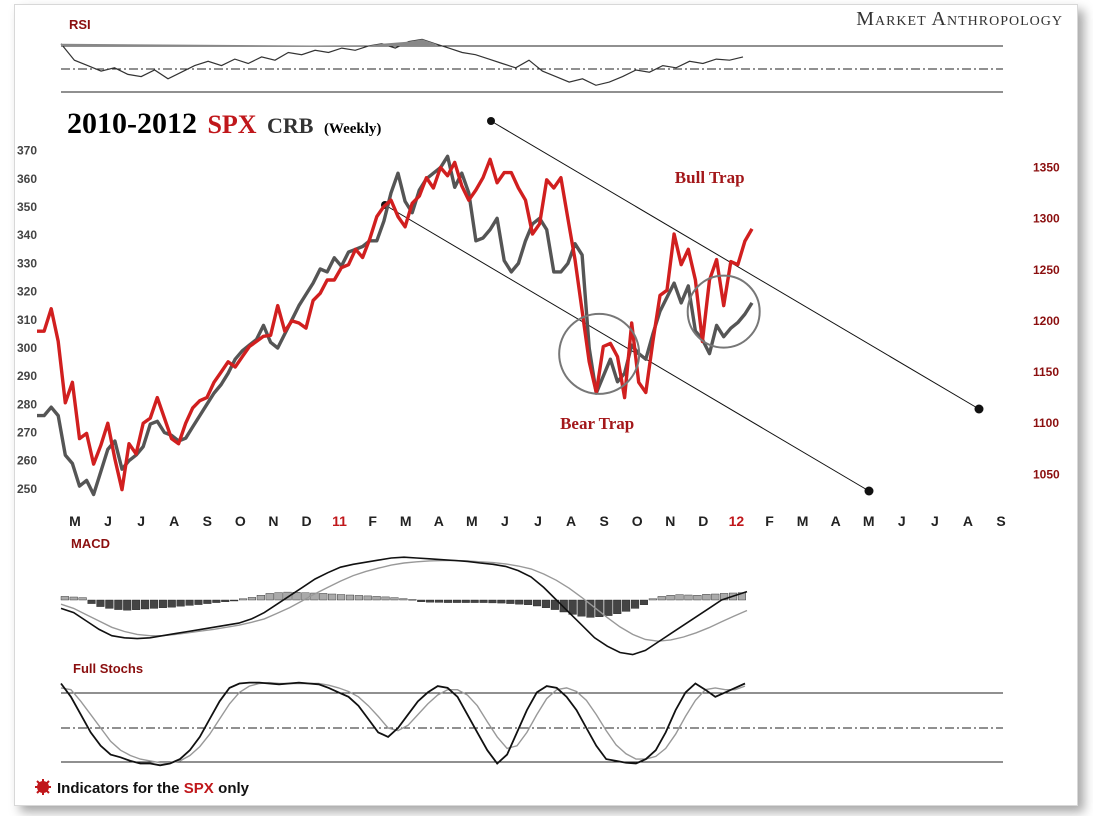  I want to click on bull-trap-label: Bull Trap, so click(710, 177).